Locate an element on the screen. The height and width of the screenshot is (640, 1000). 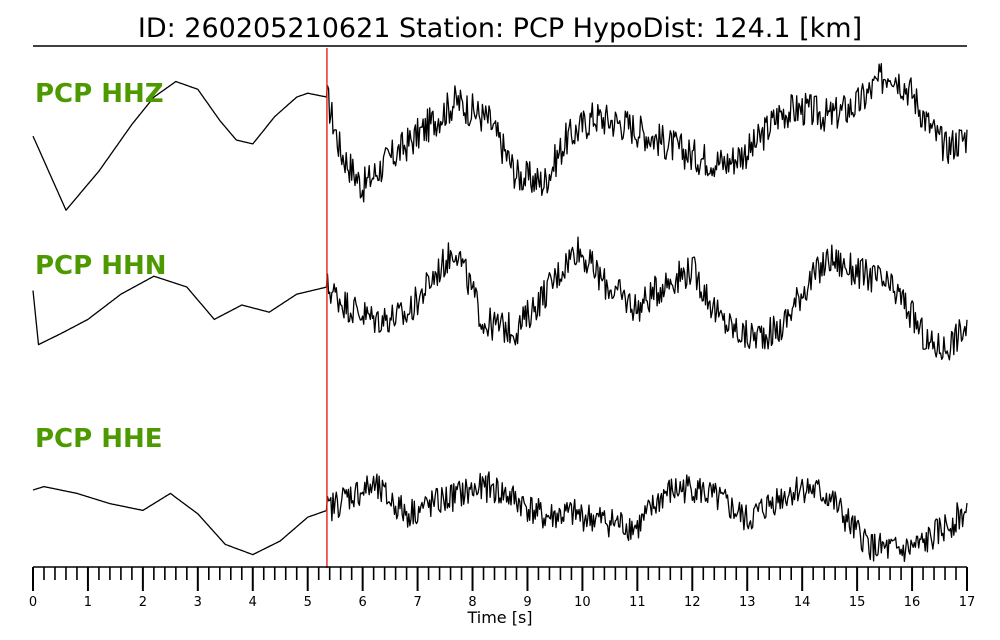
x-tick-label: 1 is located at coordinates (88, 602).